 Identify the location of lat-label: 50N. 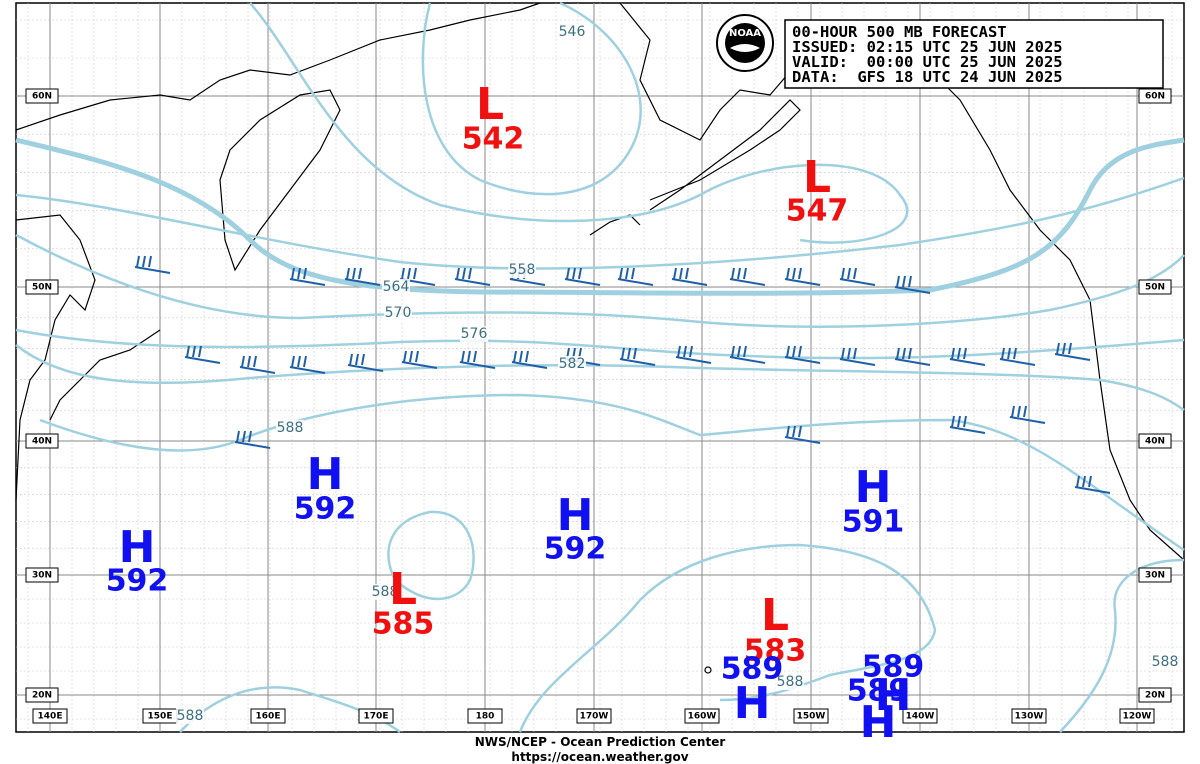
(42, 288).